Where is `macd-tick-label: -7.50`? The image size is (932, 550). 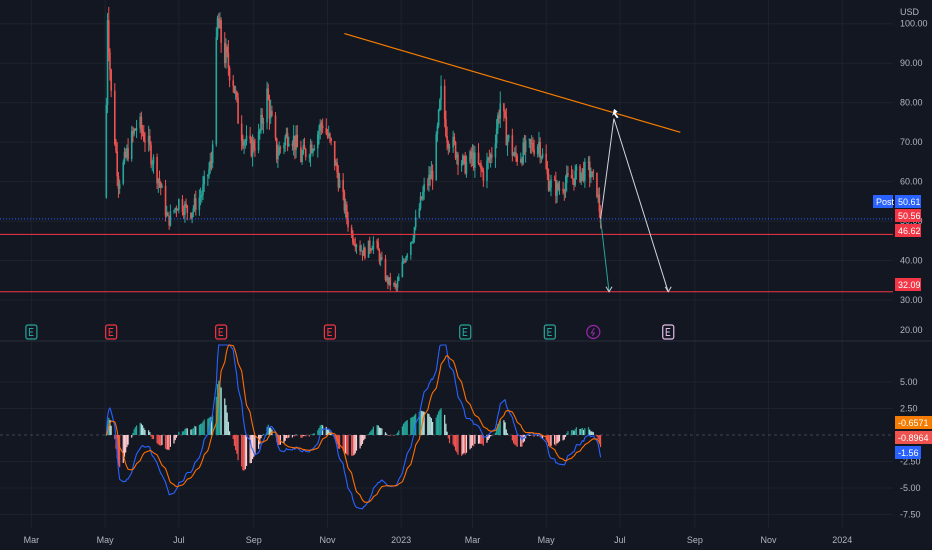
macd-tick-label: -7.50 is located at coordinates (910, 514).